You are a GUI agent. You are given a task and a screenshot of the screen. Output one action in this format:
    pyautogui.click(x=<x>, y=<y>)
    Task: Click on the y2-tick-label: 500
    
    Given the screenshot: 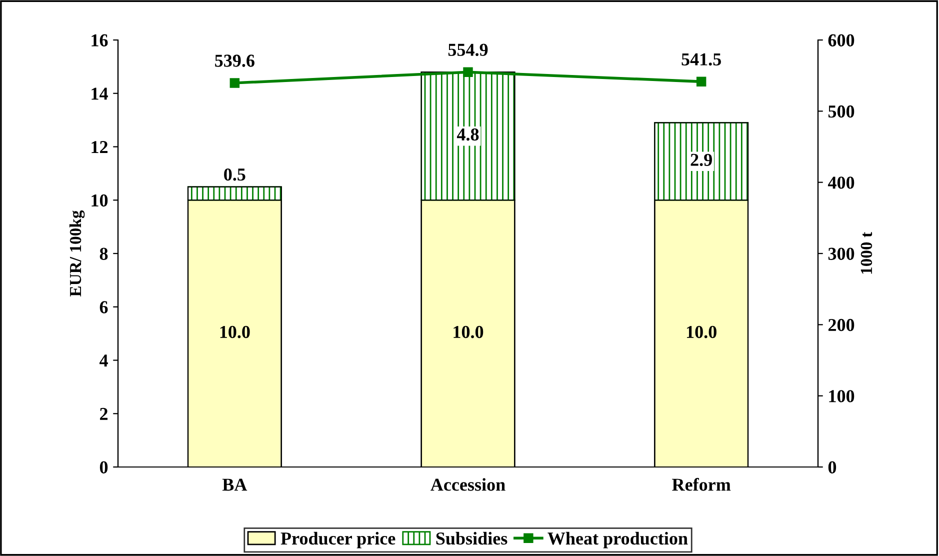 What is the action you would take?
    pyautogui.click(x=841, y=111)
    